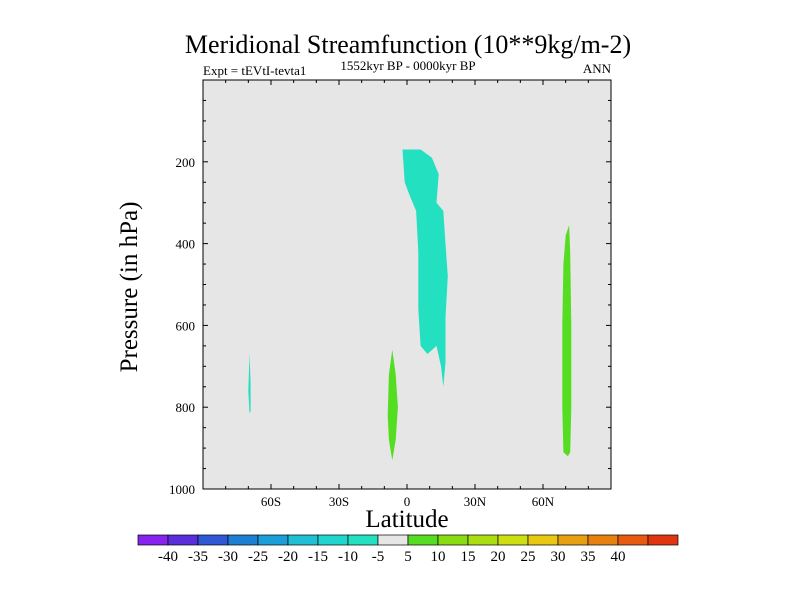 This screenshot has height=600, width=800. I want to click on colorbar-label: 35, so click(588, 557).